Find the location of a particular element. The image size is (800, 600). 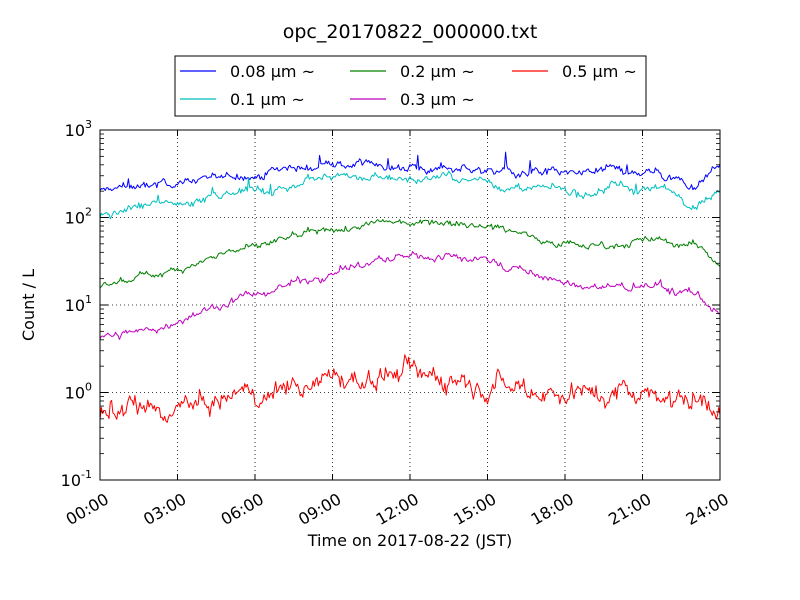

y-tick-label: 10³ is located at coordinates (78, 129).